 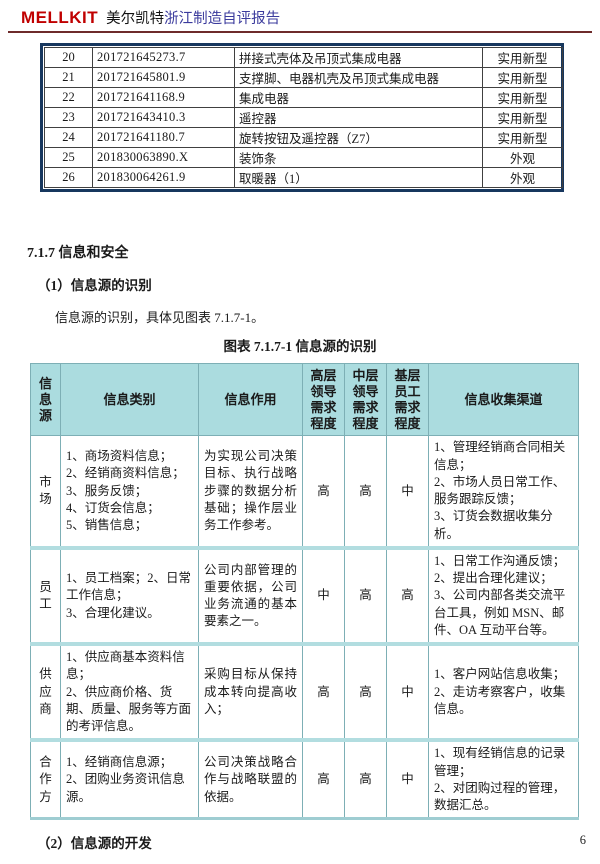 I want to click on cell-source: 合作方, so click(x=45, y=779).